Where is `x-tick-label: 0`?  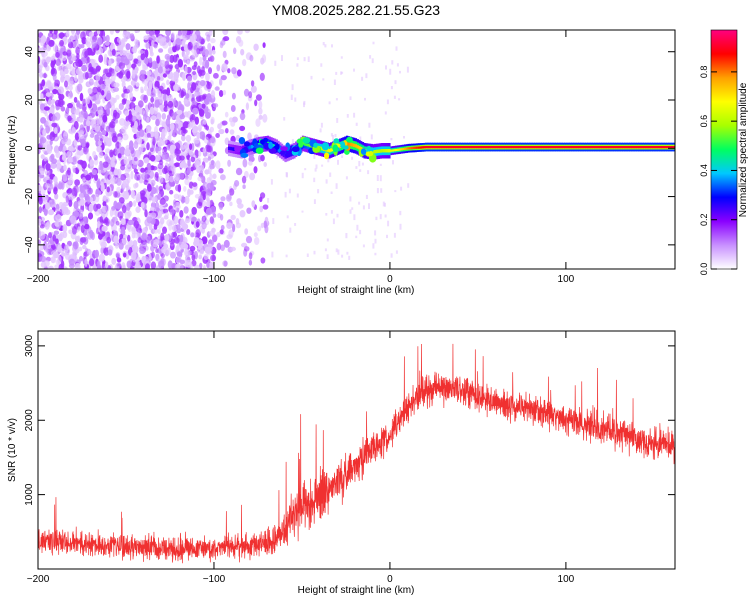
x-tick-label: 0 is located at coordinates (390, 579).